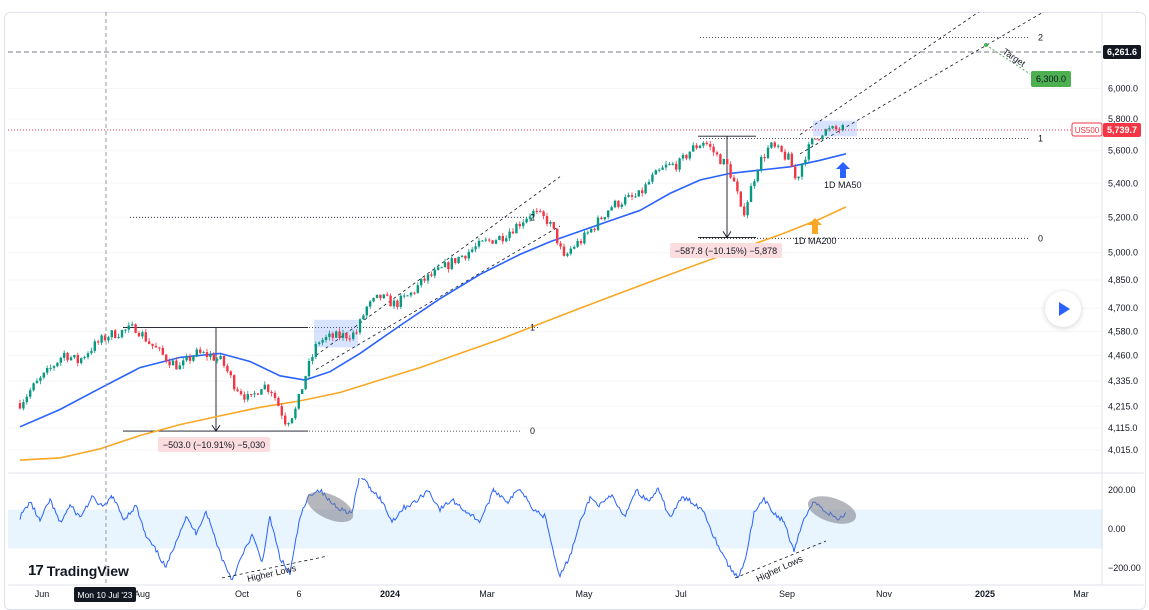 Image resolution: width=1149 pixels, height=610 pixels. Describe the element at coordinates (214, 445) in the screenshot. I see `drop-label-2023: −503.0 (−10.91%) −5,030` at that location.